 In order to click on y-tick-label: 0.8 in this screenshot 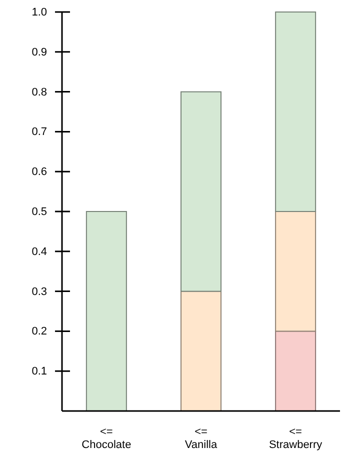, I will do `click(39, 92)`.